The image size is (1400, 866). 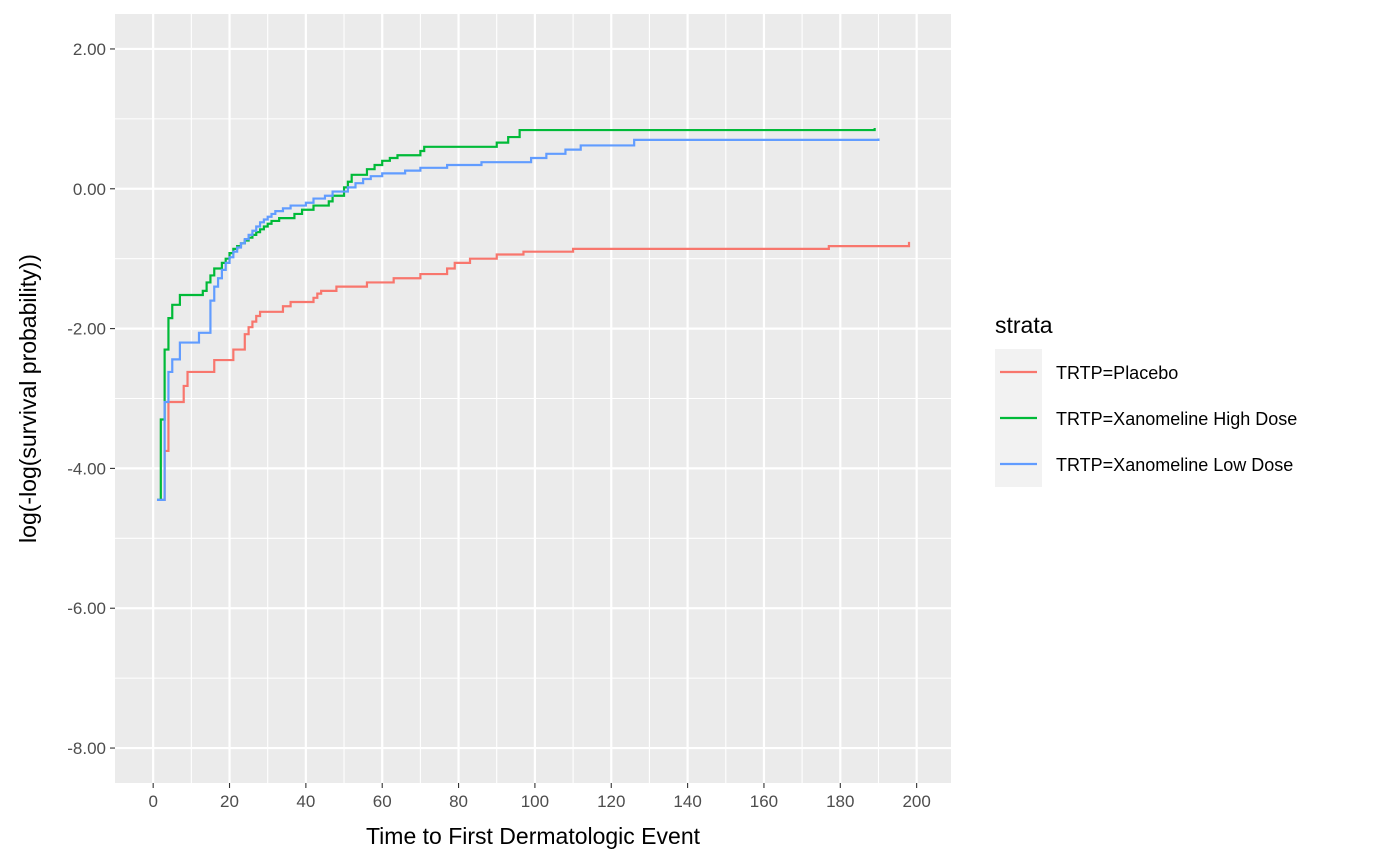 What do you see at coordinates (91, 399) in the screenshot?
I see `y-axis: 2.00 0.00 -2.00 -4.00 -6.00 -8.00` at bounding box center [91, 399].